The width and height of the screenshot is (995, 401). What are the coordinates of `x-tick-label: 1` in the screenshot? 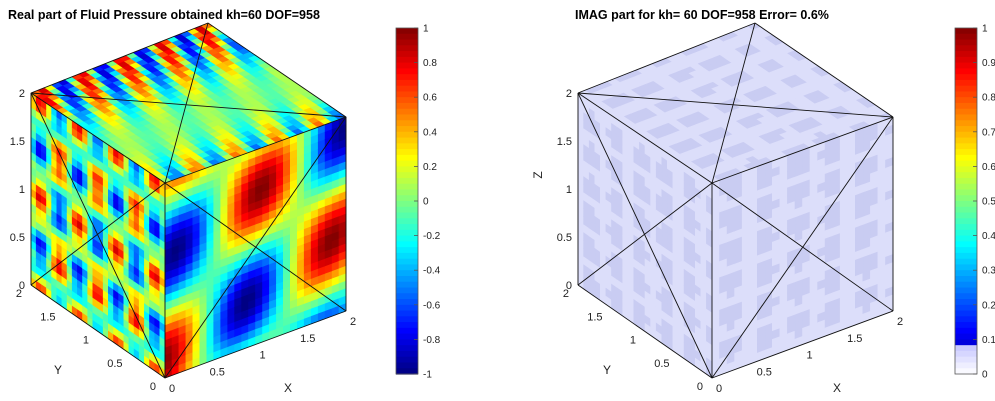 It's located at (809, 356).